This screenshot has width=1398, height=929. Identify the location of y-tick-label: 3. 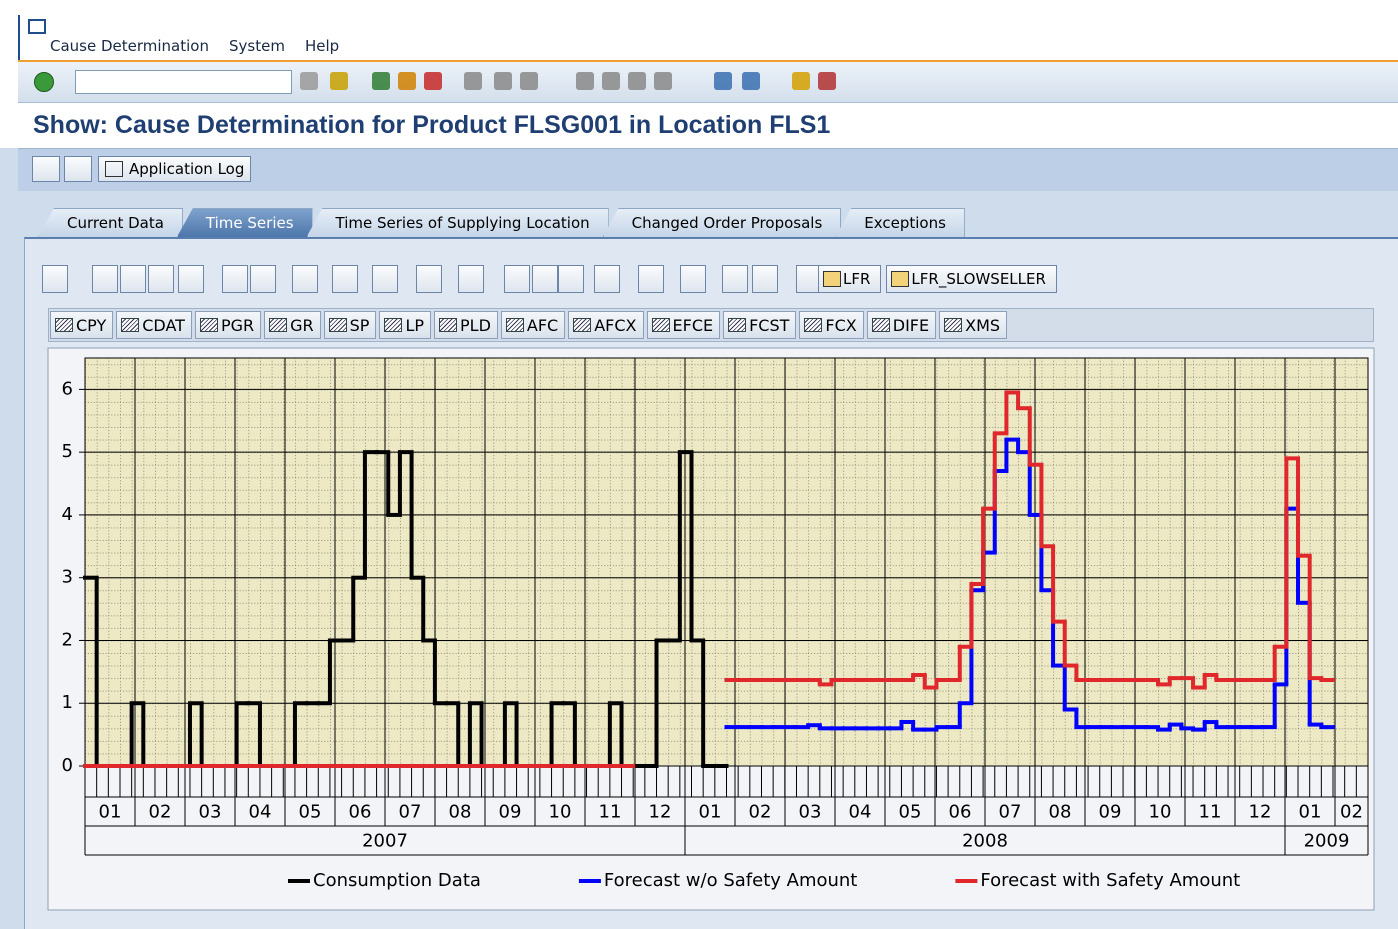
(67, 577).